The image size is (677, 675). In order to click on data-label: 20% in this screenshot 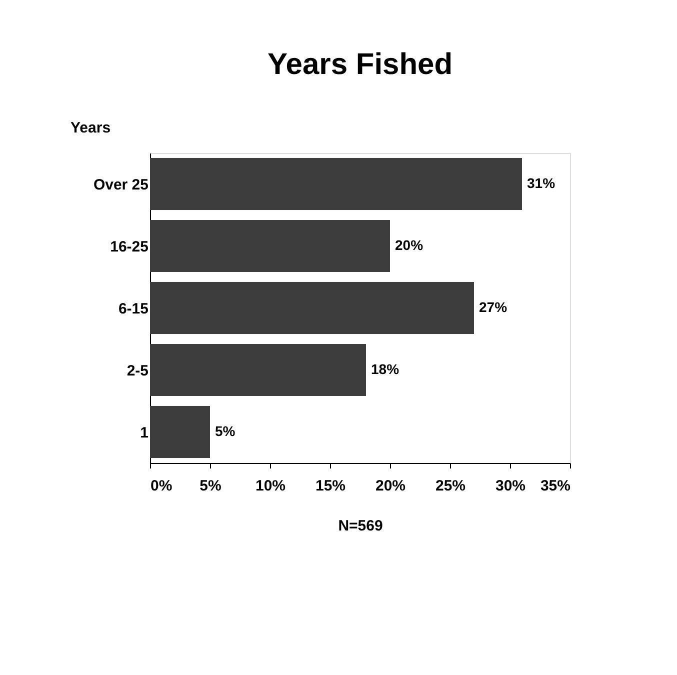, I will do `click(409, 245)`.